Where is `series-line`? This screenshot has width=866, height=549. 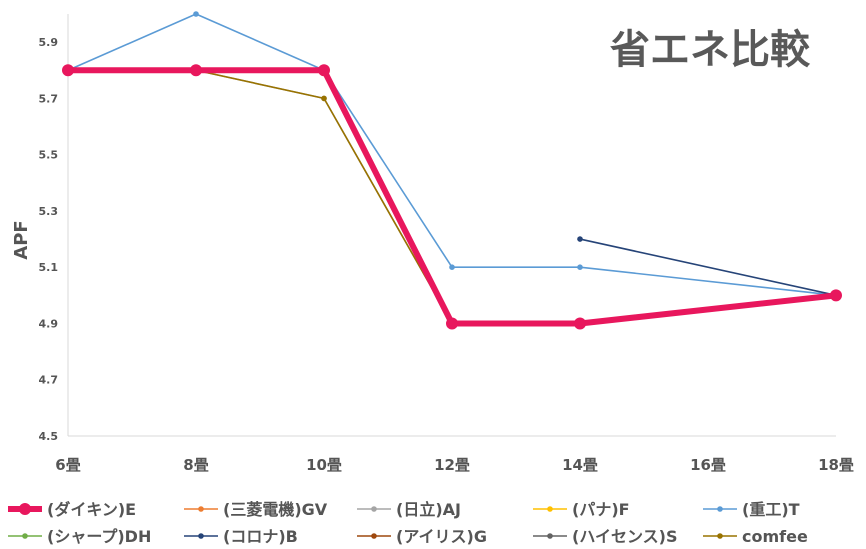
series-line is located at coordinates (708, 267).